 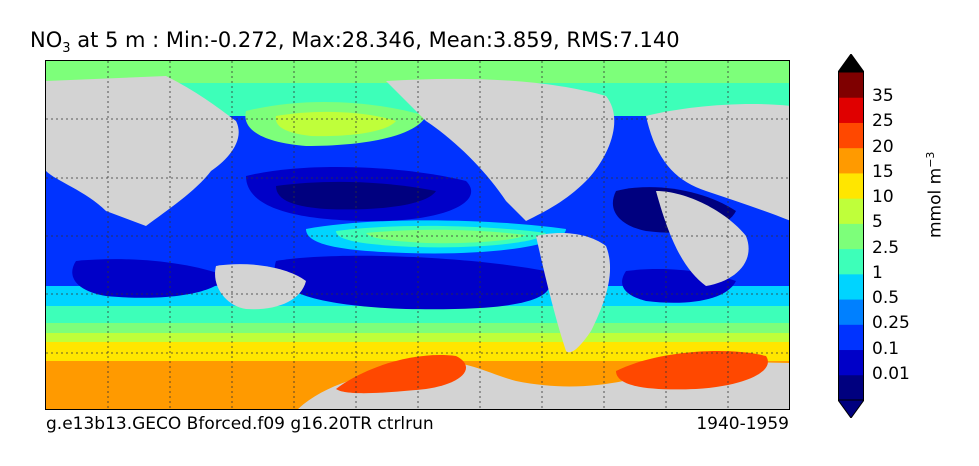 What do you see at coordinates (891, 323) in the screenshot?
I see `colorbar-tick-label: 0.25` at bounding box center [891, 323].